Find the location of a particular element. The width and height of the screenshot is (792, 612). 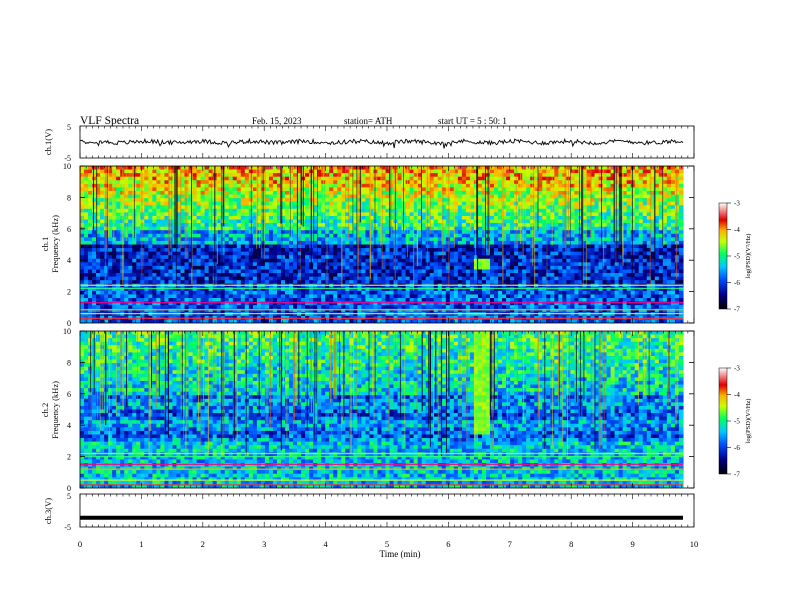

ch1-spectrogram-ytick-6: 6 is located at coordinates (69, 229).